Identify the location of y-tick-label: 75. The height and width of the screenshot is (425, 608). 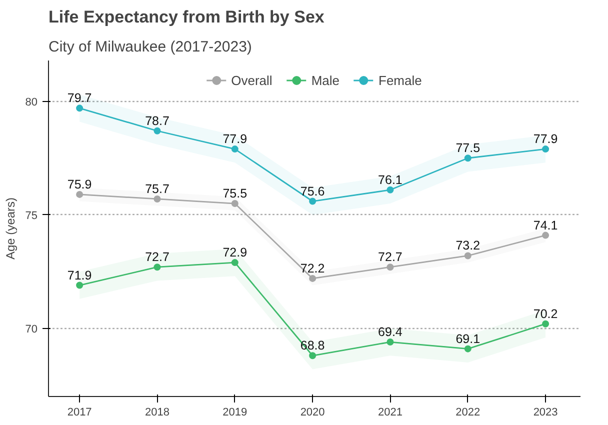
(31, 216).